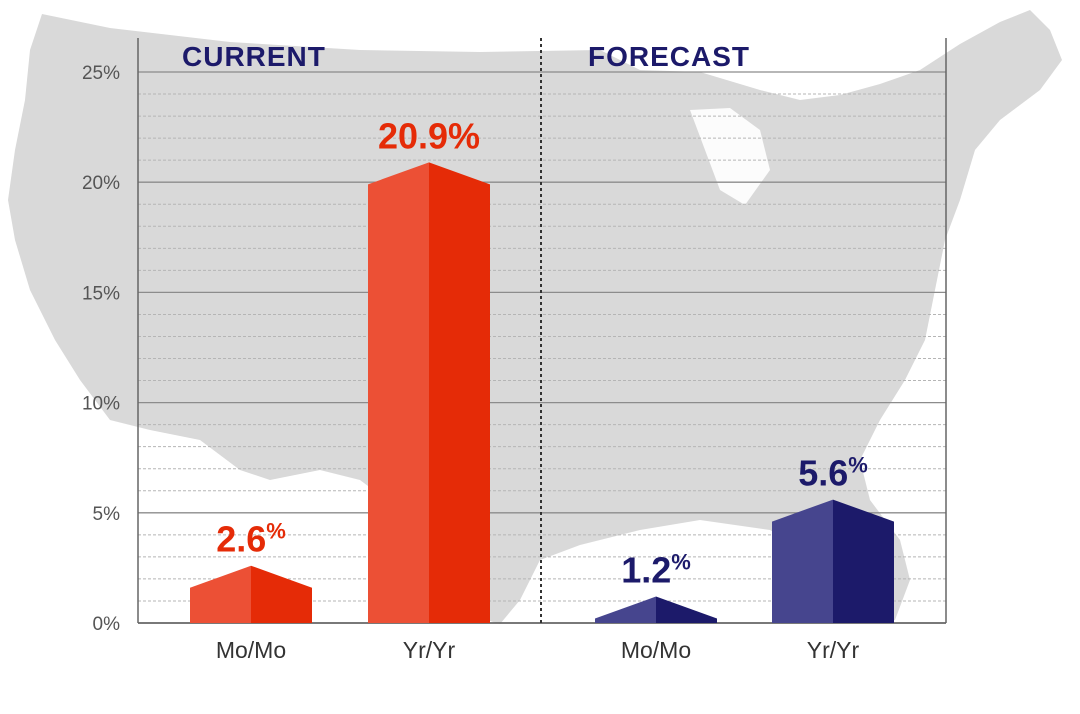  What do you see at coordinates (656, 570) in the screenshot?
I see `bar-value-label: 1.2%` at bounding box center [656, 570].